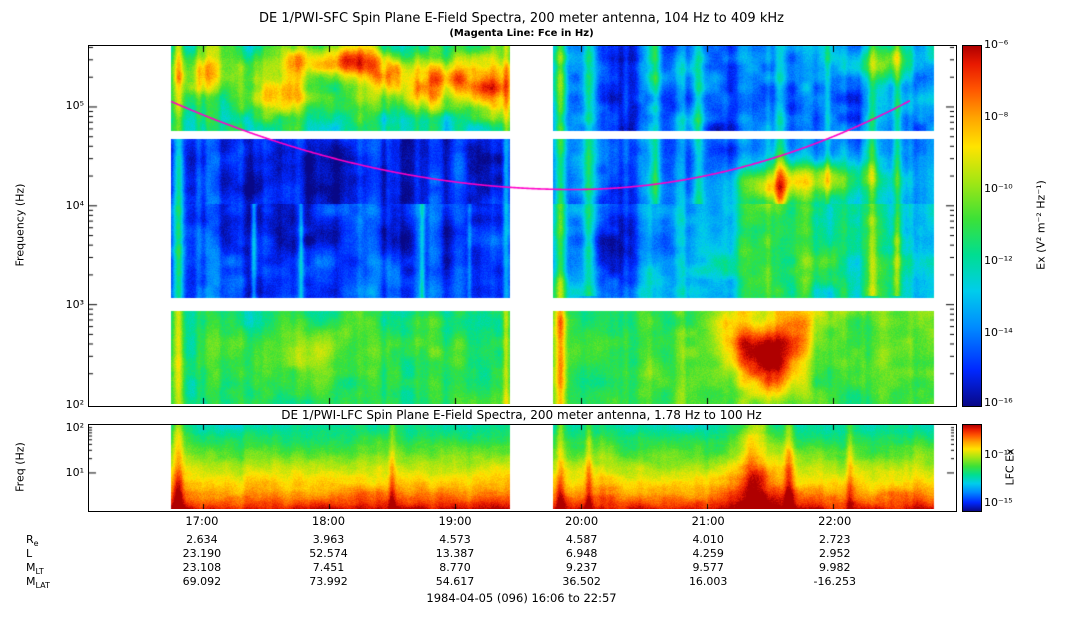 The width and height of the screenshot is (1083, 620). I want to click on lfc-colorbar, so click(972, 468).